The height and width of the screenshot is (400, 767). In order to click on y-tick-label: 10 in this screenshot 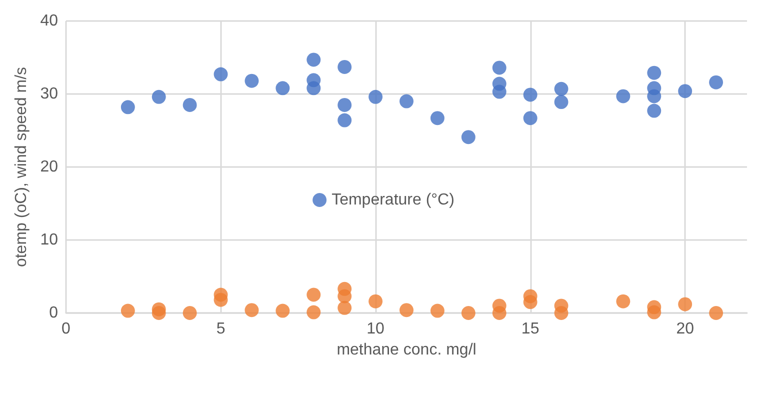, I will do `click(49, 240)`.